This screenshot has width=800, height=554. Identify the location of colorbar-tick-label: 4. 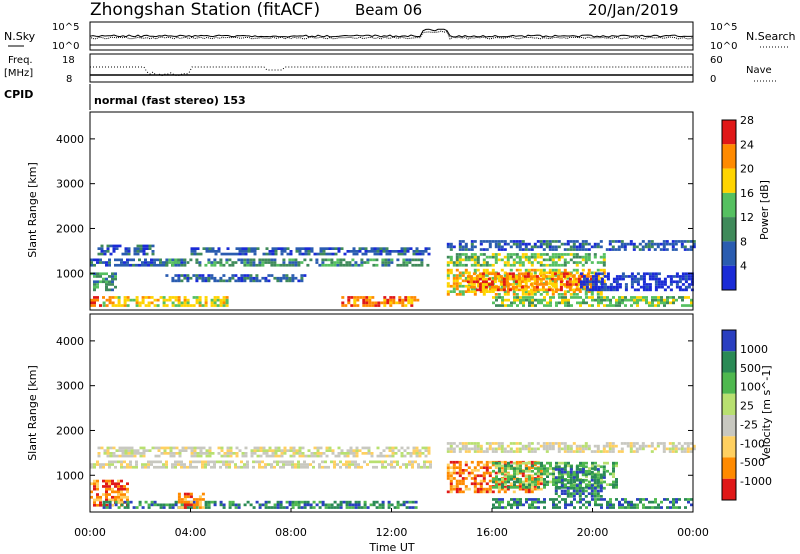
(743, 266).